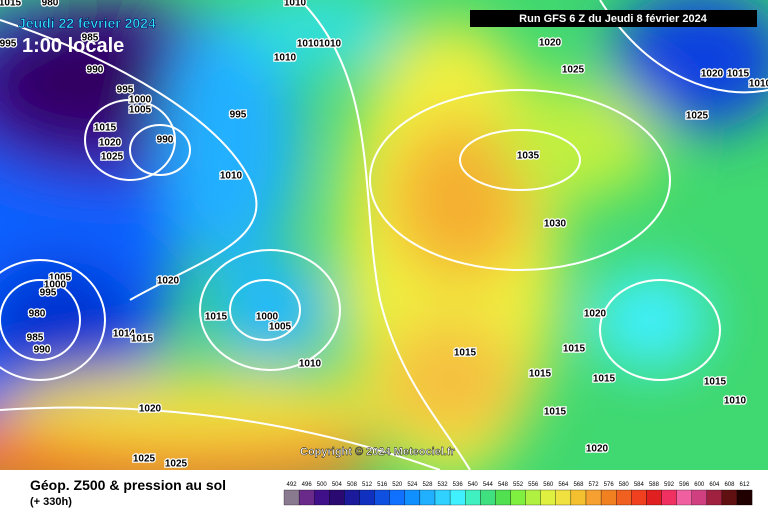  I want to click on run-box, so click(613, 18).